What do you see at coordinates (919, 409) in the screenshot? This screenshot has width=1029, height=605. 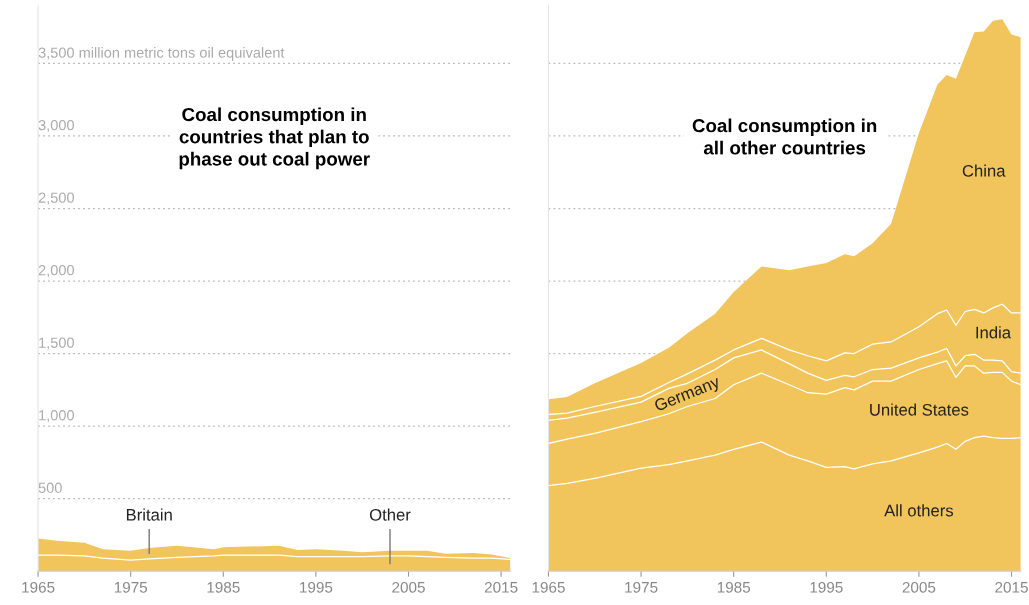 I see `series-label: United States` at bounding box center [919, 409].